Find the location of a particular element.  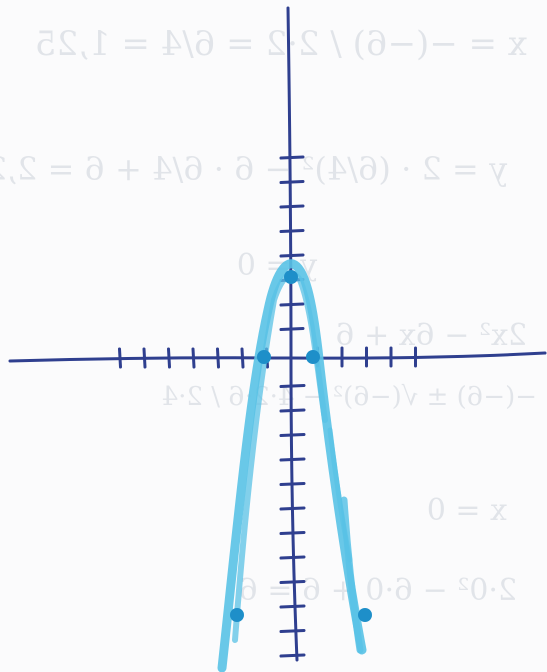

x-axis-line is located at coordinates (277, 357).